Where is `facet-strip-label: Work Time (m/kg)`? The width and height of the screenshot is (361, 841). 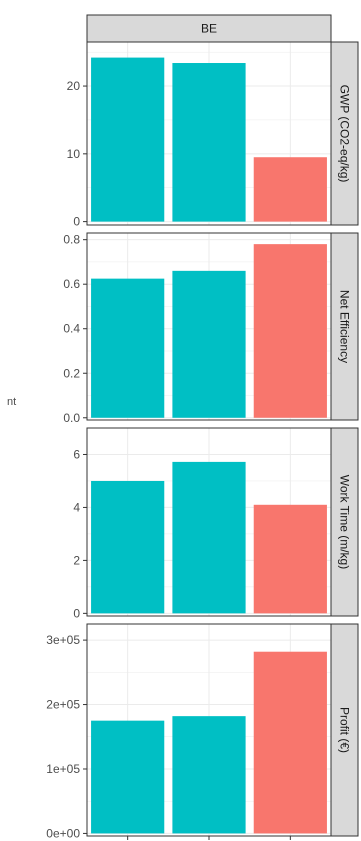
facet-strip-label: Work Time (m/kg) is located at coordinates (345, 522).